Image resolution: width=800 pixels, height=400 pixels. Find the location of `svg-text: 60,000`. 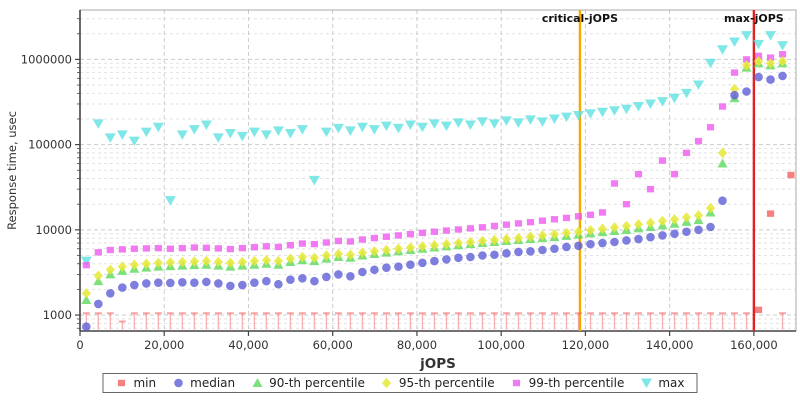

svg-text: 60,000 is located at coordinates (333, 345).